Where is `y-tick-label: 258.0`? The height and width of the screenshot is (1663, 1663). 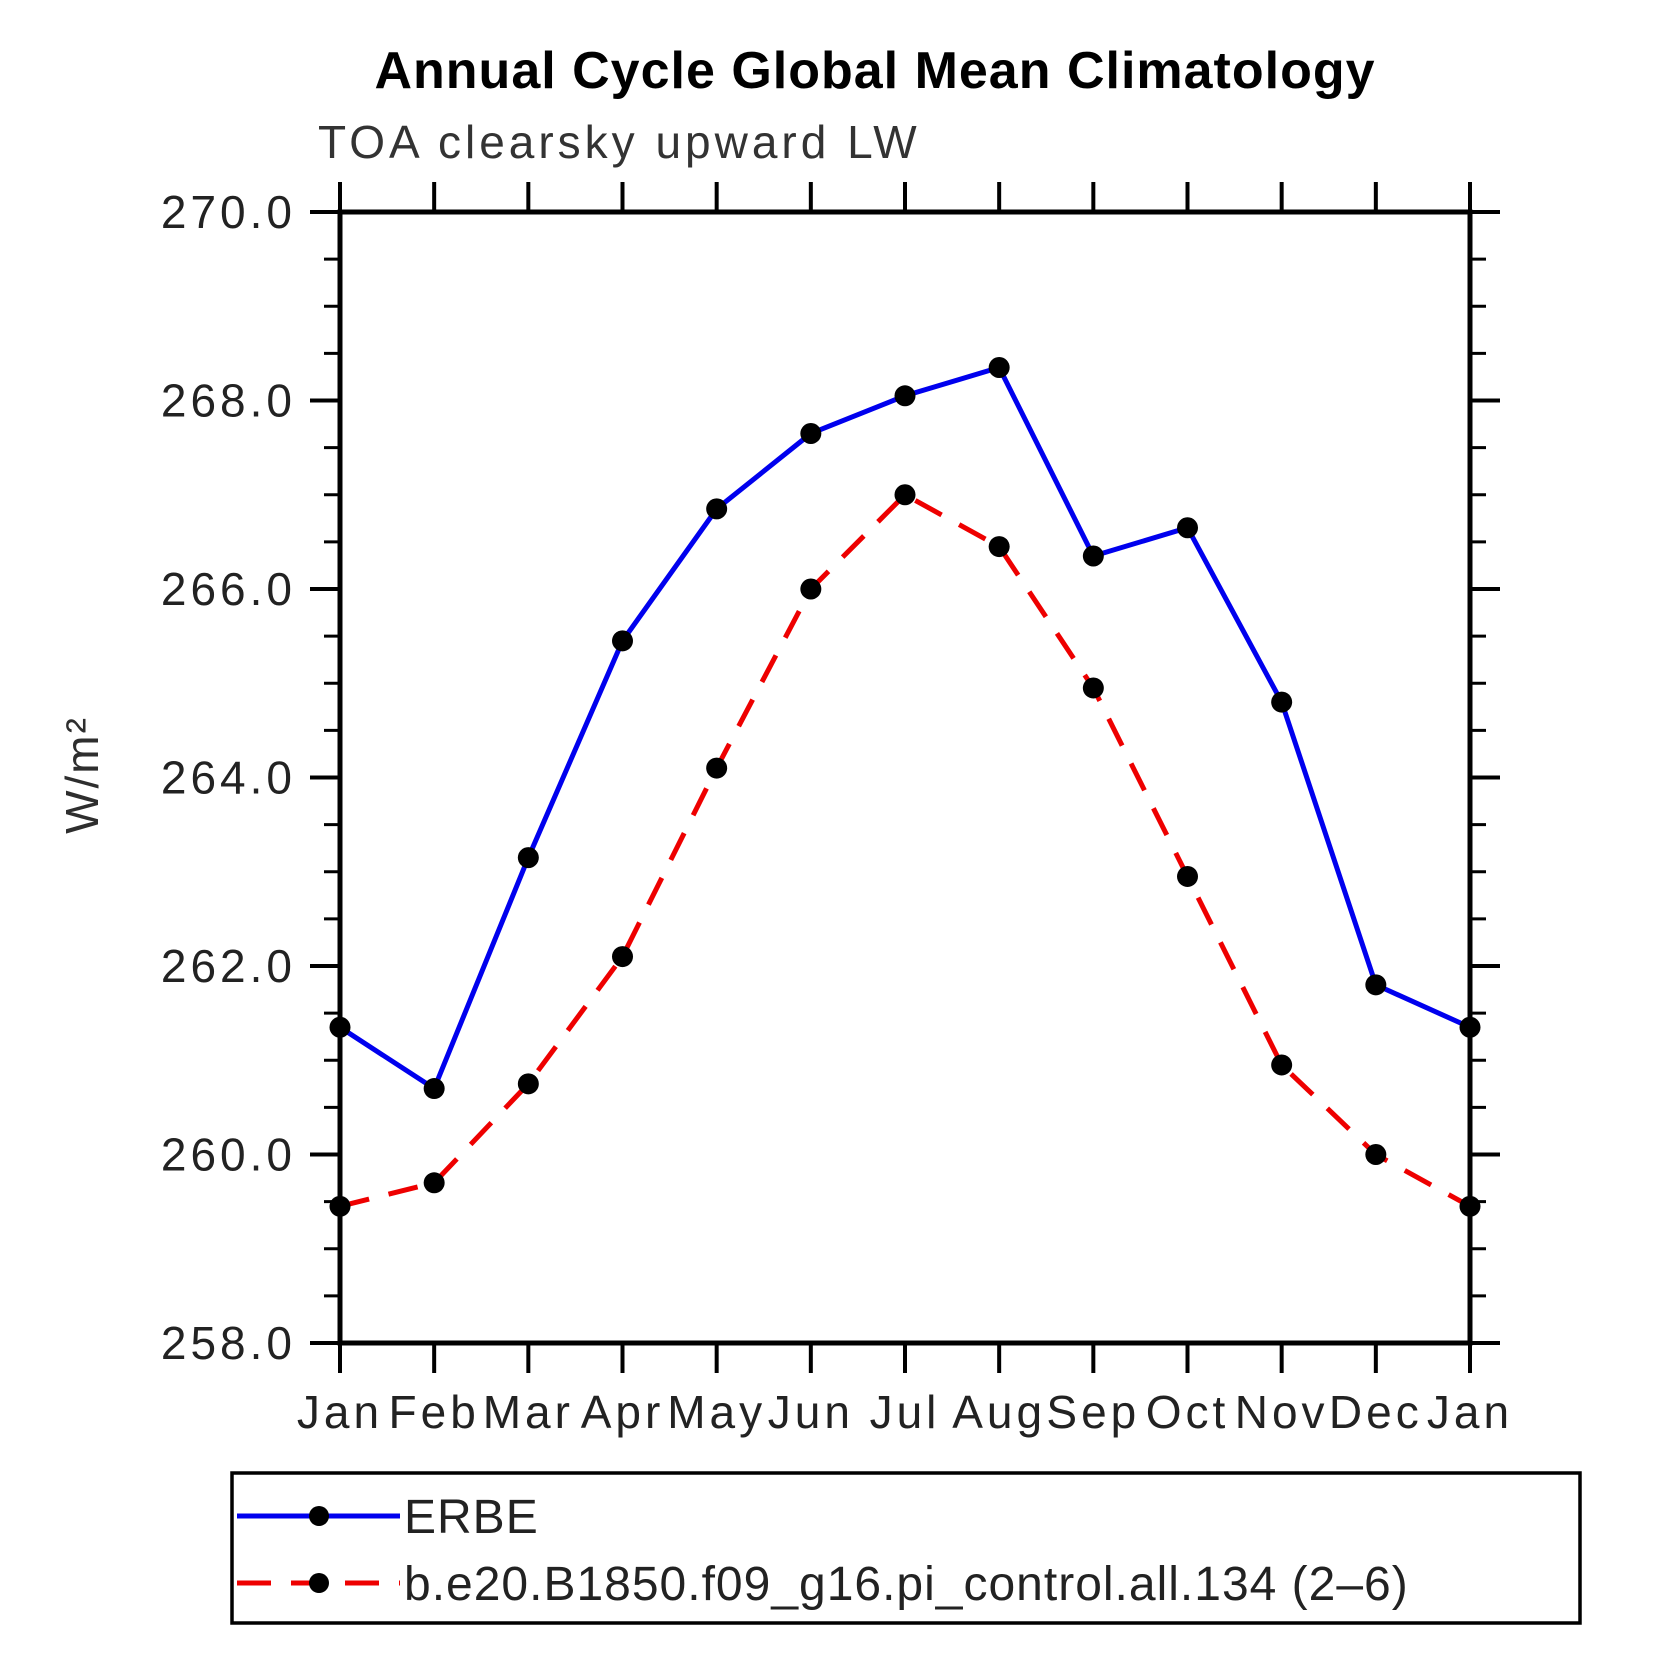
y-tick-label: 258.0 is located at coordinates (228, 1343).